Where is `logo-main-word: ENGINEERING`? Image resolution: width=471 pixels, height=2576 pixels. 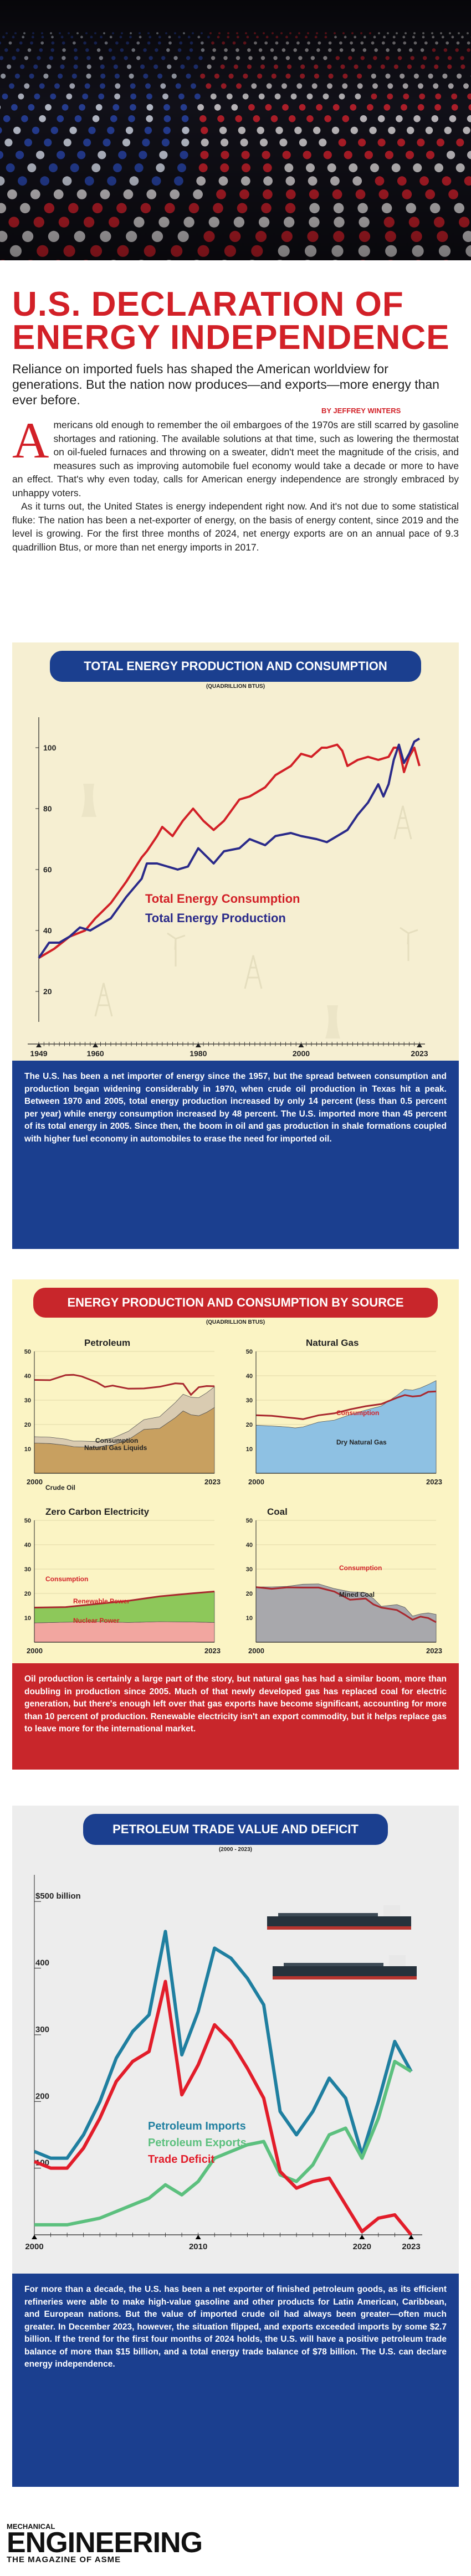
logo-main-word: ENGINEERING is located at coordinates (105, 2543).